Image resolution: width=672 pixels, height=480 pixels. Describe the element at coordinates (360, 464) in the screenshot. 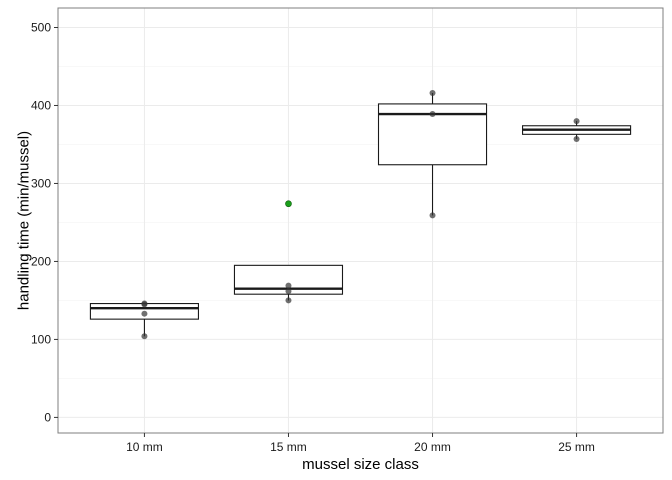

I see `x-axis-title: mussel size class` at that location.